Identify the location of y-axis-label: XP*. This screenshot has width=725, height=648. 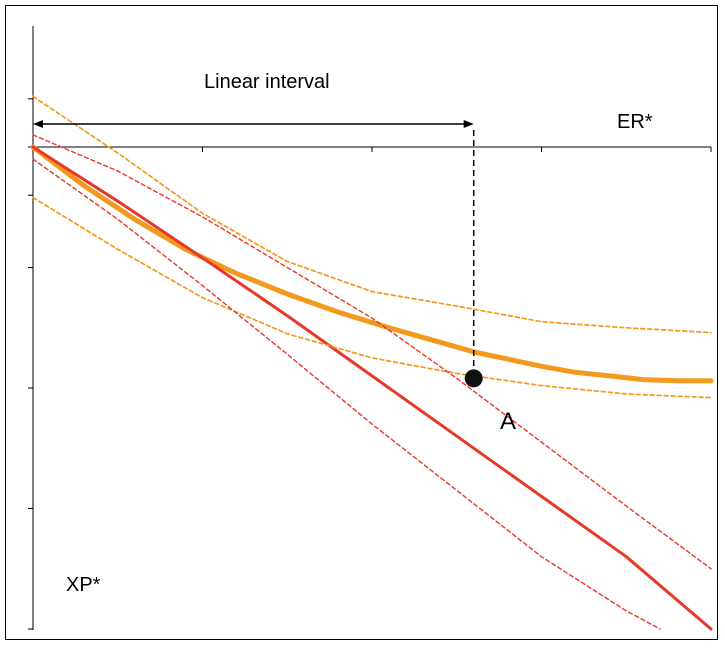
(83, 585).